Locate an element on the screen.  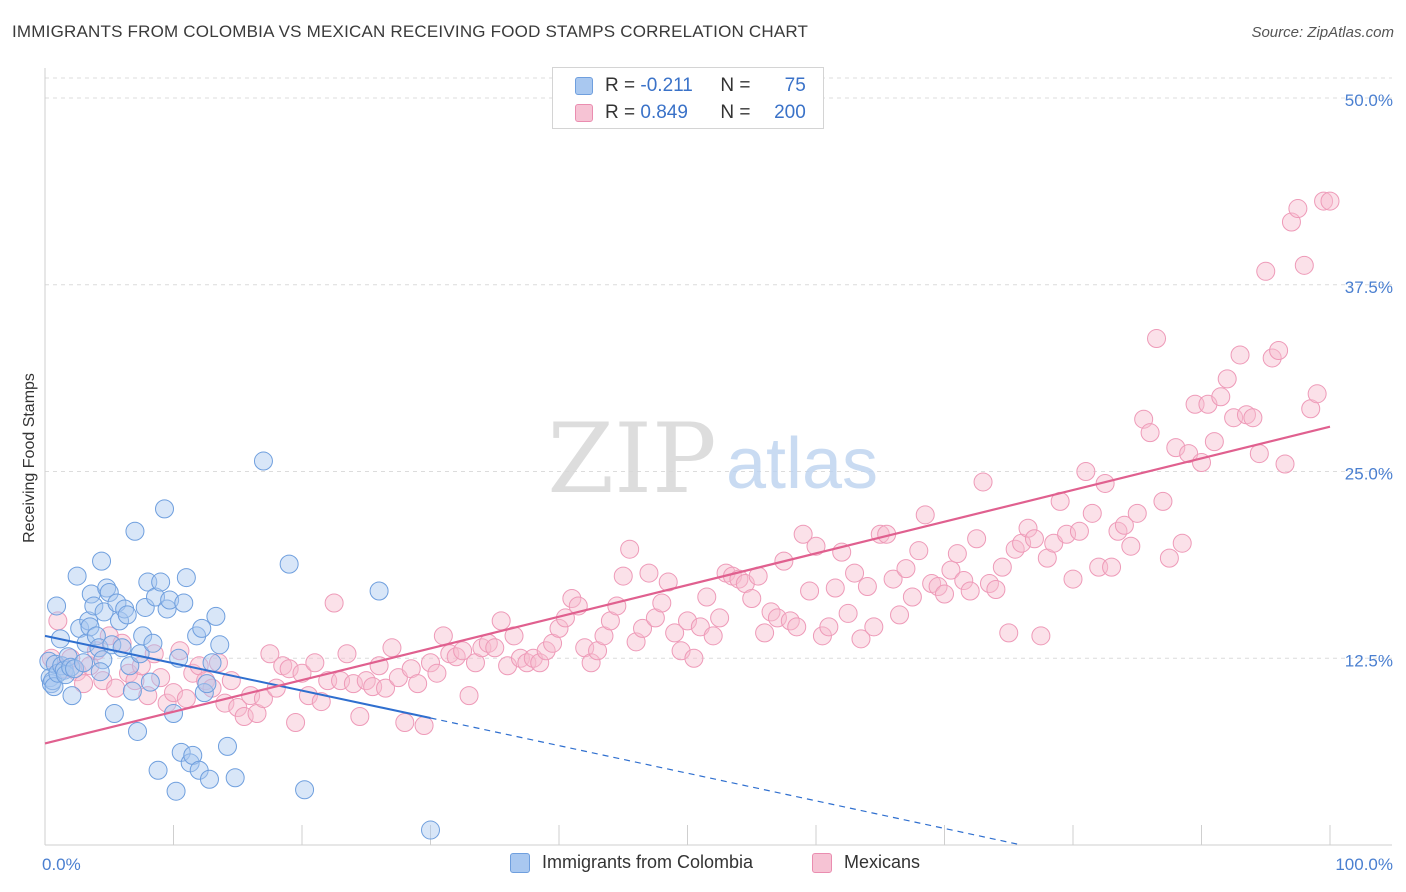
x-tick-label: 100.0% is located at coordinates (1364, 864).